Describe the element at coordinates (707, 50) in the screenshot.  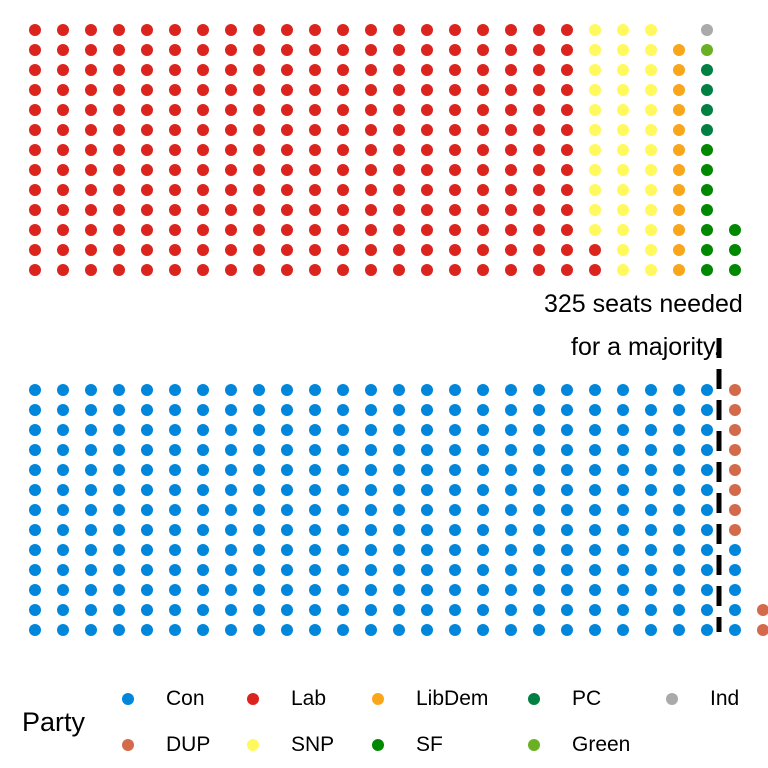
I see `seat-dot-green` at that location.